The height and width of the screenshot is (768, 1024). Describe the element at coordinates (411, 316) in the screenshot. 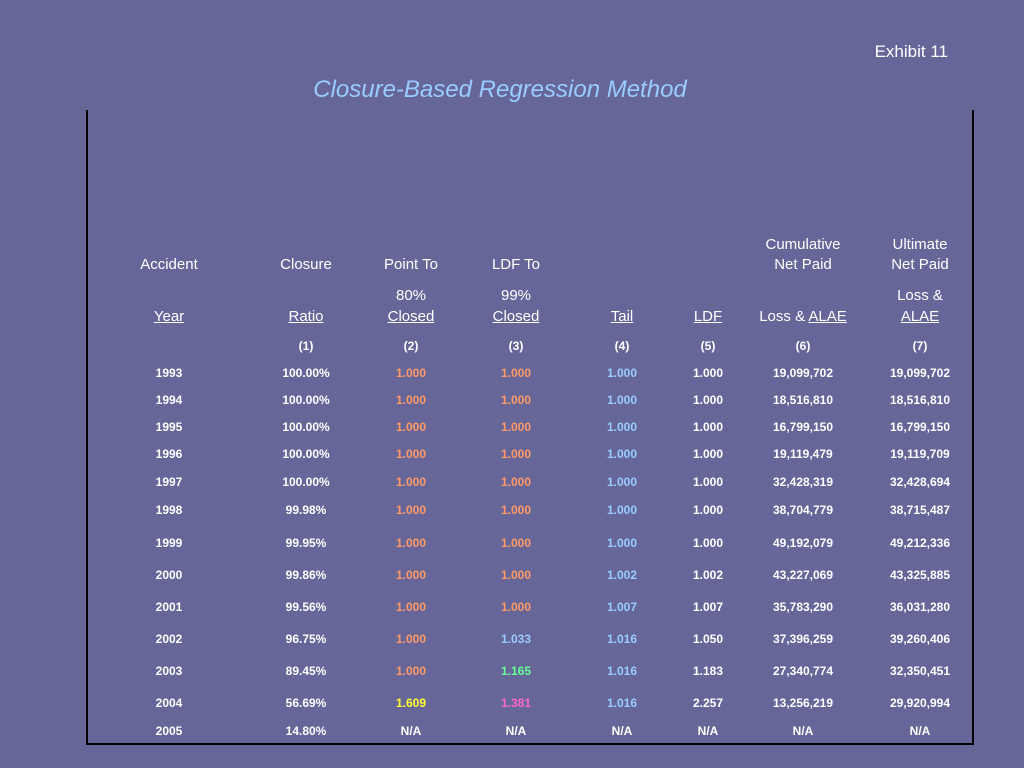

I see `subheader-col-2: Closed` at that location.